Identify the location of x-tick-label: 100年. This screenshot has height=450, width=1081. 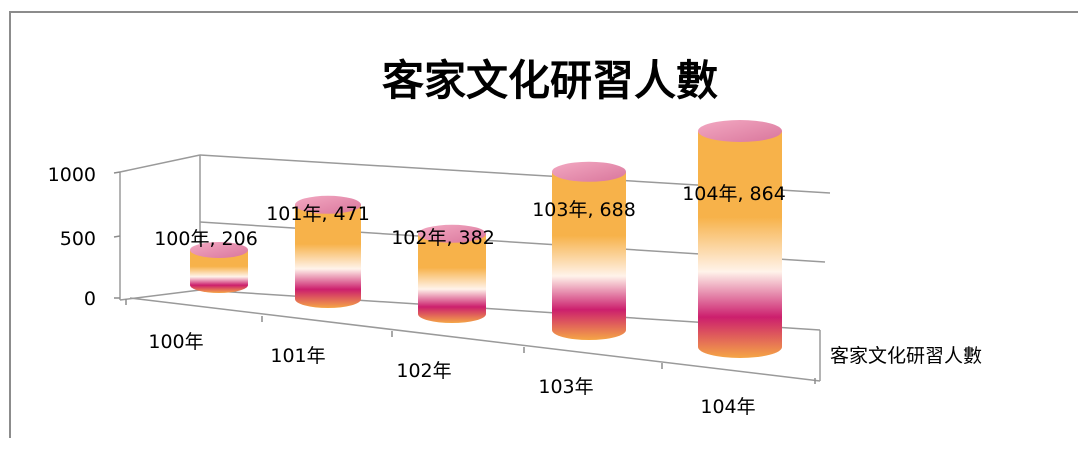
(175, 342).